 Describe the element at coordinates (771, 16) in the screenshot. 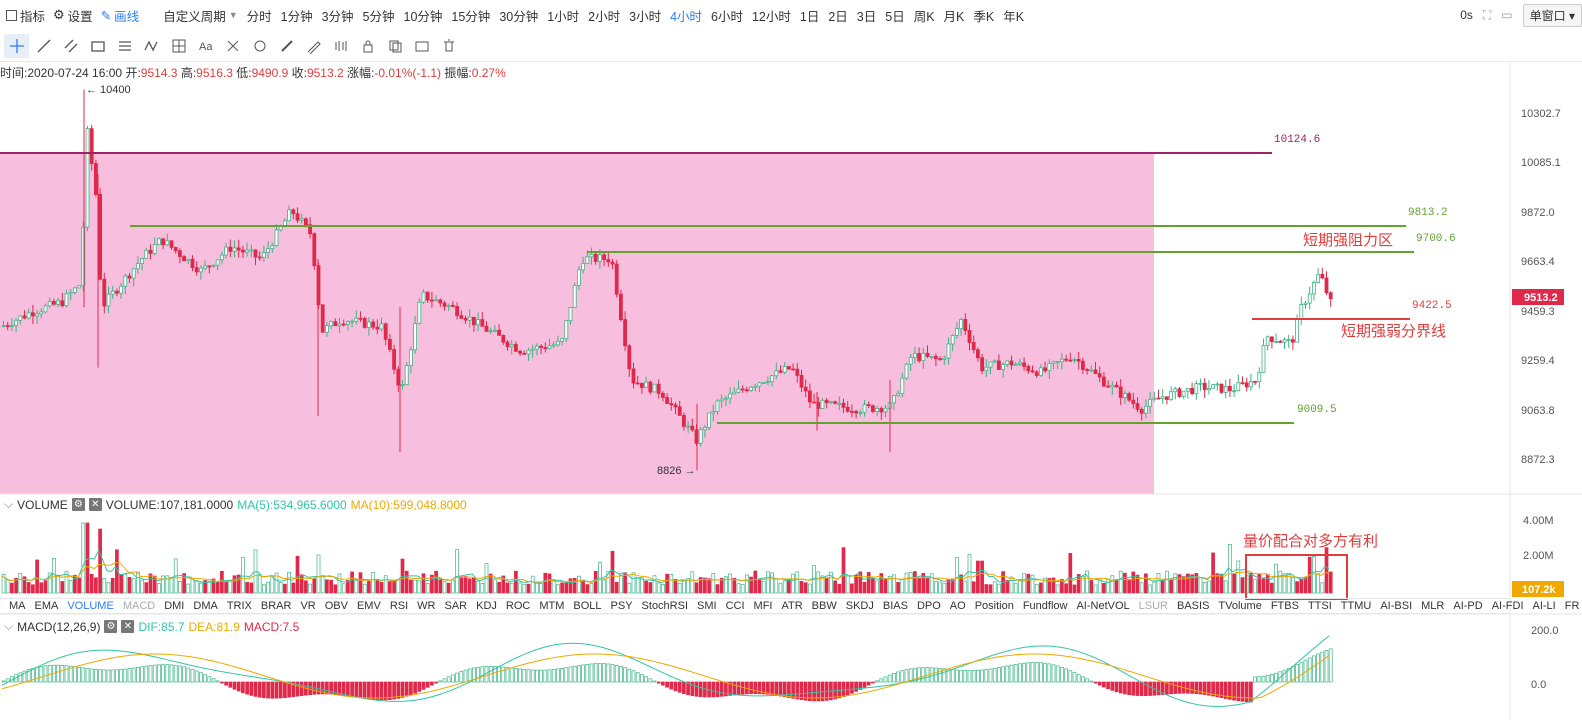

I see `period-12: 12小时` at that location.